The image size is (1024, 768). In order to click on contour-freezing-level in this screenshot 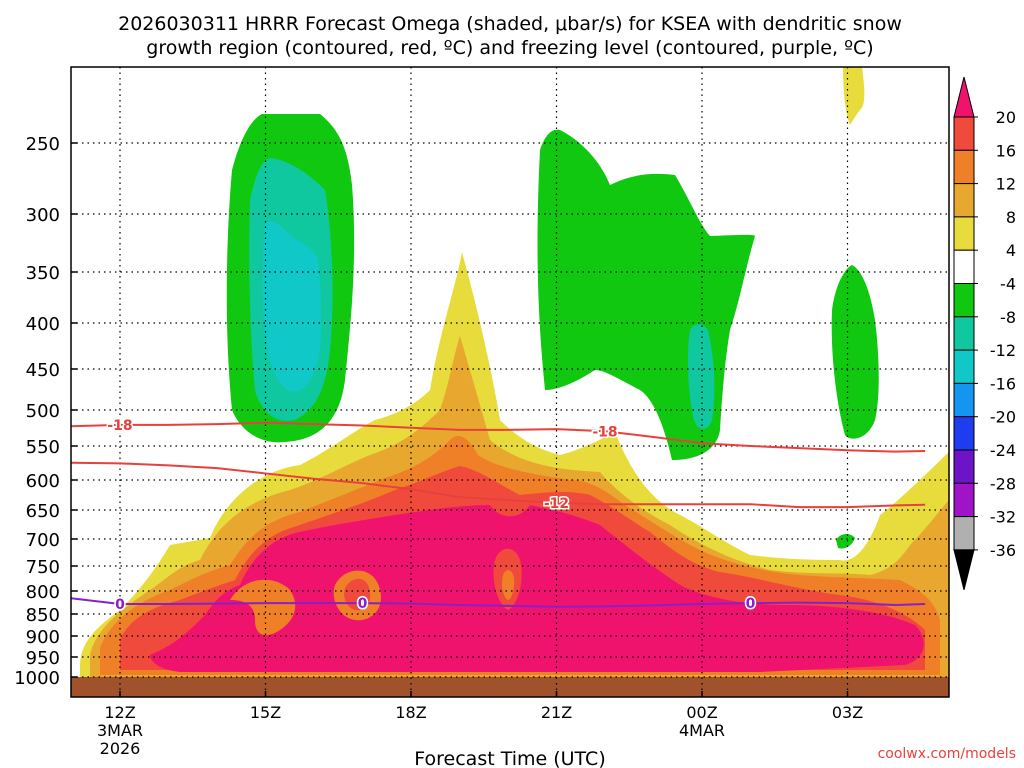, I will do `click(498, 602)`.